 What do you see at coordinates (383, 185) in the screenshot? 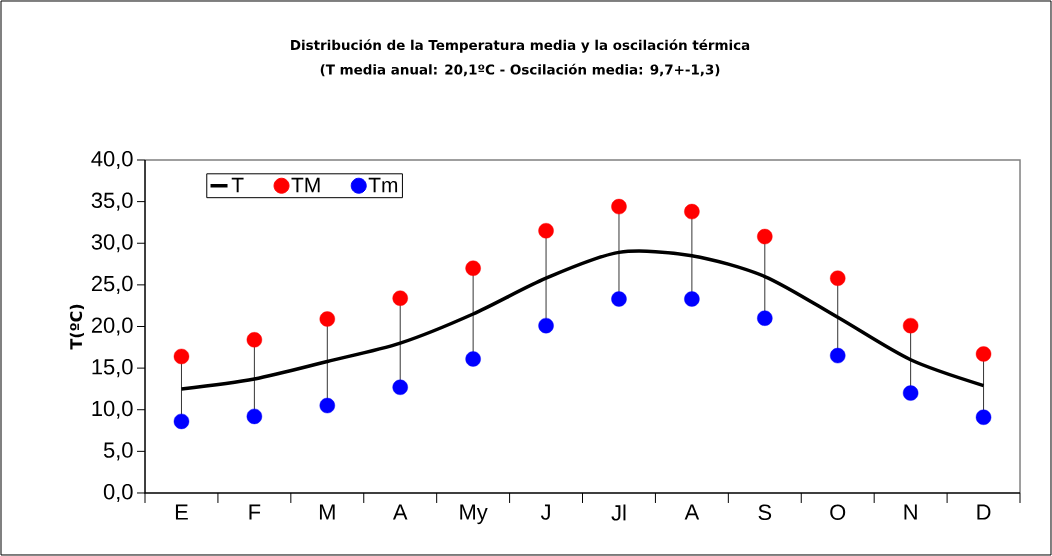
I see `legend-label: Tm` at bounding box center [383, 185].